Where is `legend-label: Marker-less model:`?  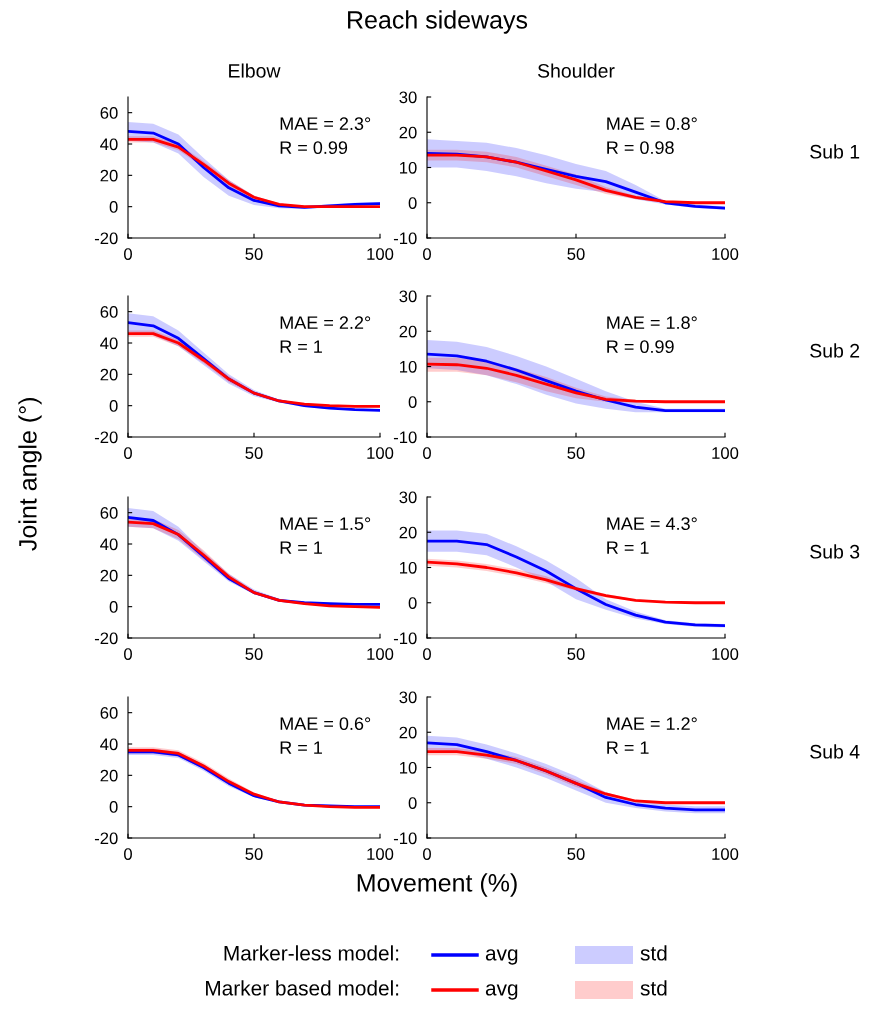 legend-label: Marker-less model: is located at coordinates (311, 953).